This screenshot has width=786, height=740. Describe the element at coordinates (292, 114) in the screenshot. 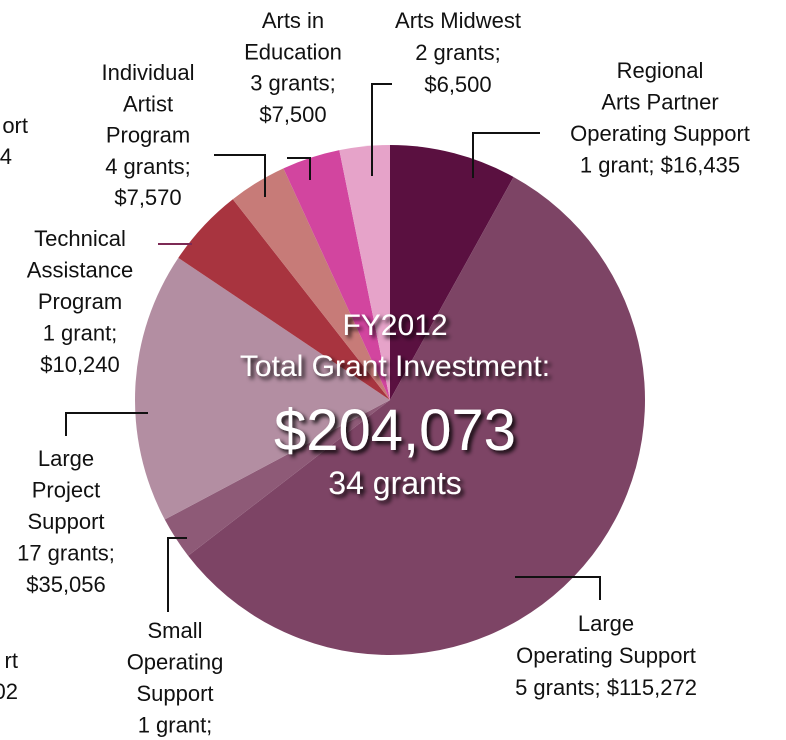

I see `value-label: $7,500` at that location.